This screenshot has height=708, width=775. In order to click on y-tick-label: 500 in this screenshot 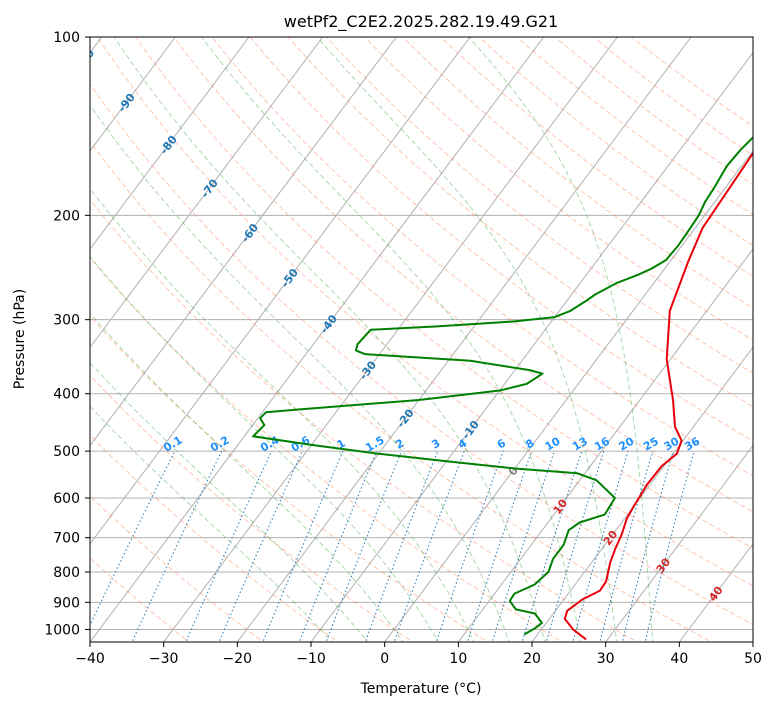, I will do `click(66, 452)`.